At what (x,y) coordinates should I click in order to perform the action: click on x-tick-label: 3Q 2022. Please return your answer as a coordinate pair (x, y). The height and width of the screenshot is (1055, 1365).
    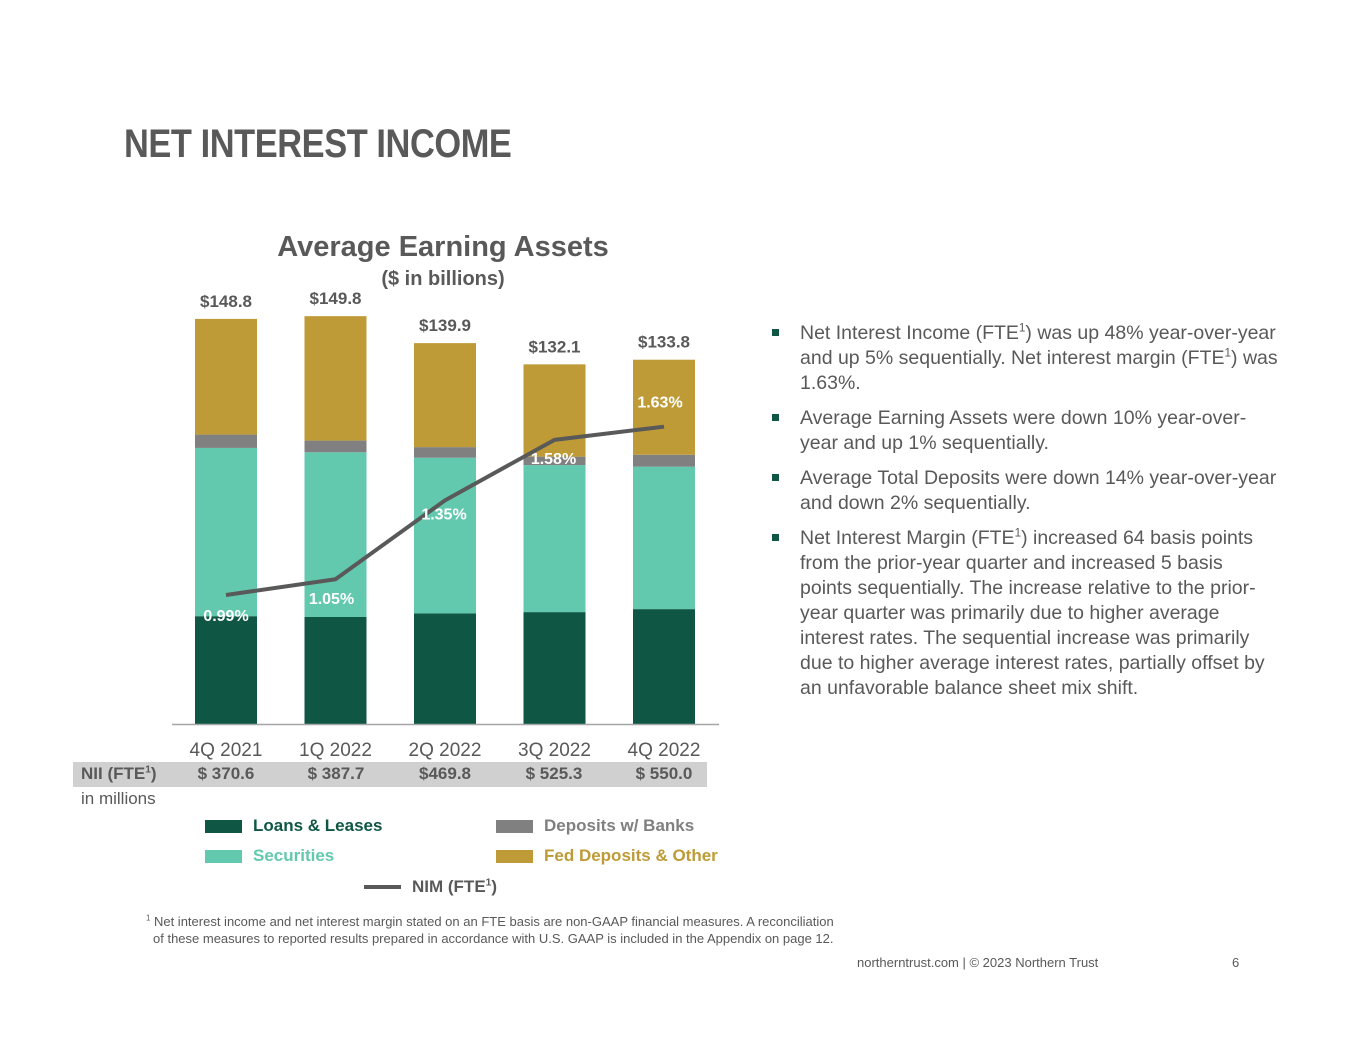
    Looking at the image, I should click on (554, 750).